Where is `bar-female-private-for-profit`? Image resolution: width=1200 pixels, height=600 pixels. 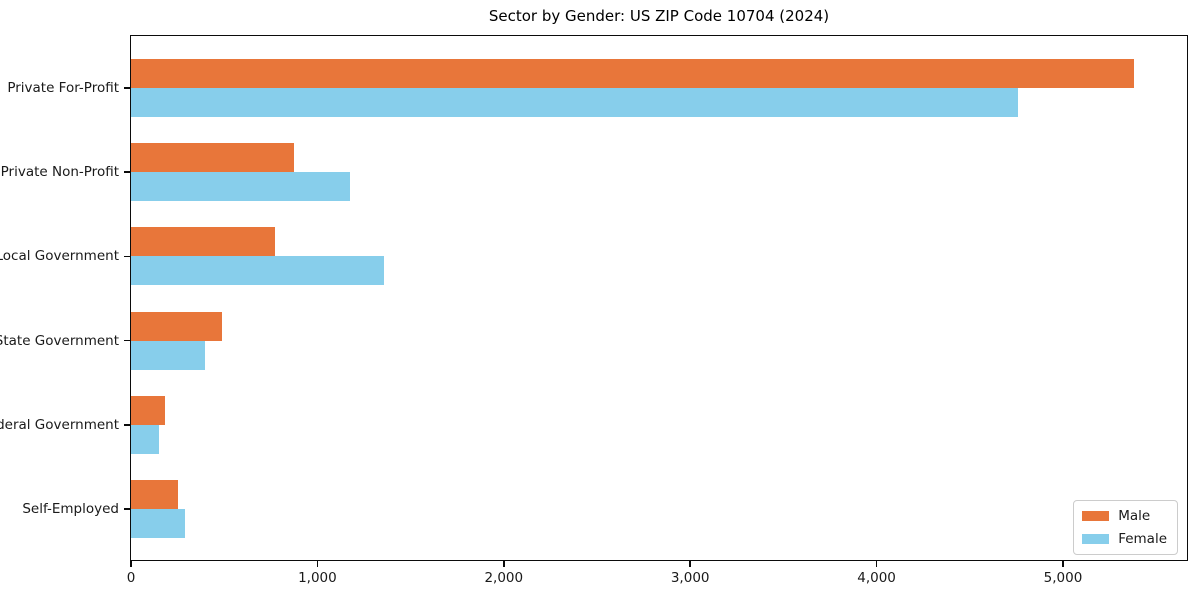
bar-female-private-for-profit is located at coordinates (575, 102).